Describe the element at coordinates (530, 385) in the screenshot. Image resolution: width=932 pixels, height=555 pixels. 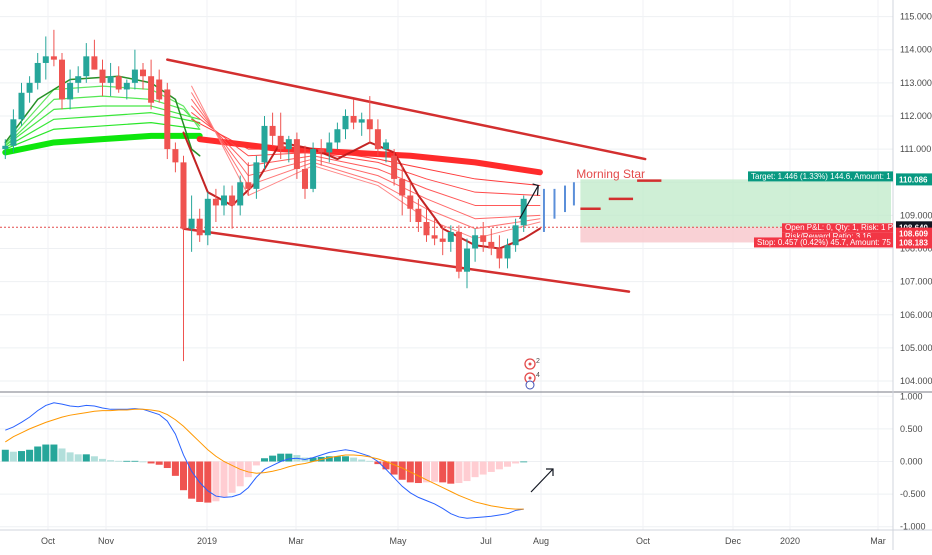
I see `flag-marker` at that location.